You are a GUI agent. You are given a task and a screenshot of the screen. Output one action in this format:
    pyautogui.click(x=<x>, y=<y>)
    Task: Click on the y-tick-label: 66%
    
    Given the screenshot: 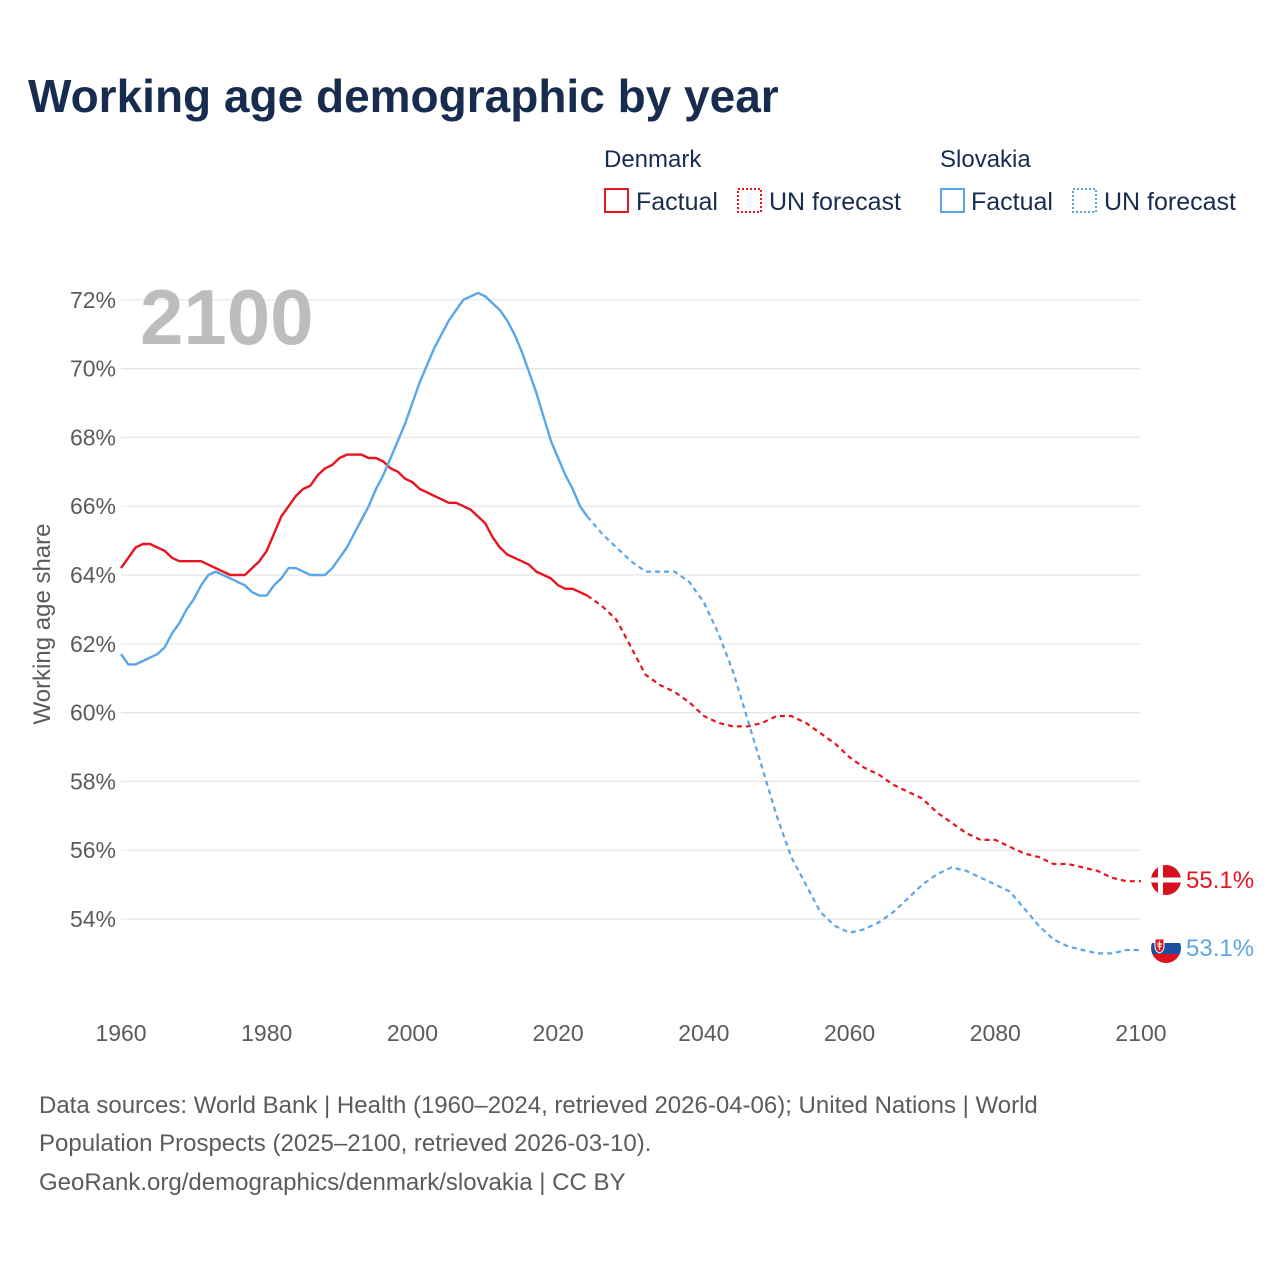 What is the action you would take?
    pyautogui.click(x=93, y=506)
    